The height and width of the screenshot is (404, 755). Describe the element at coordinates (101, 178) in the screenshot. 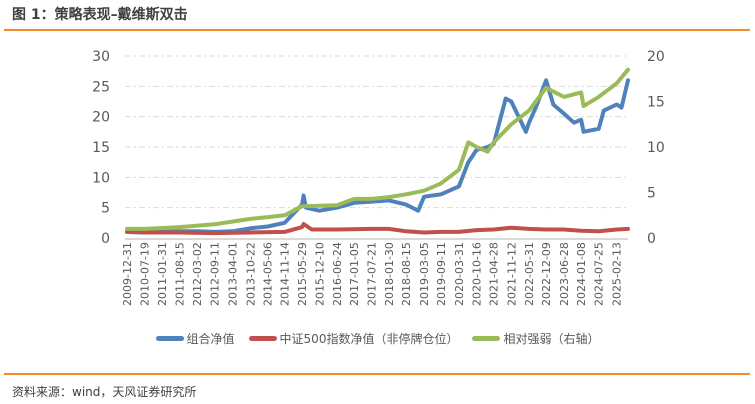

I see `left-tick-label: 10` at that location.